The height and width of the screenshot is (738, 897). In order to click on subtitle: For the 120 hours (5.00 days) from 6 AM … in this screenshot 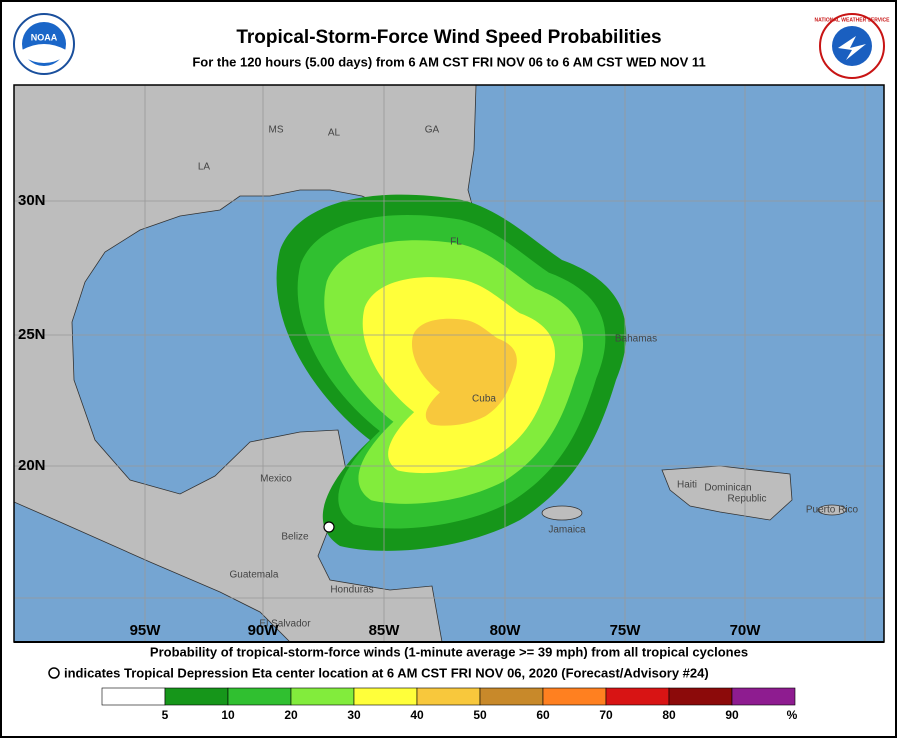, I will do `click(448, 61)`.